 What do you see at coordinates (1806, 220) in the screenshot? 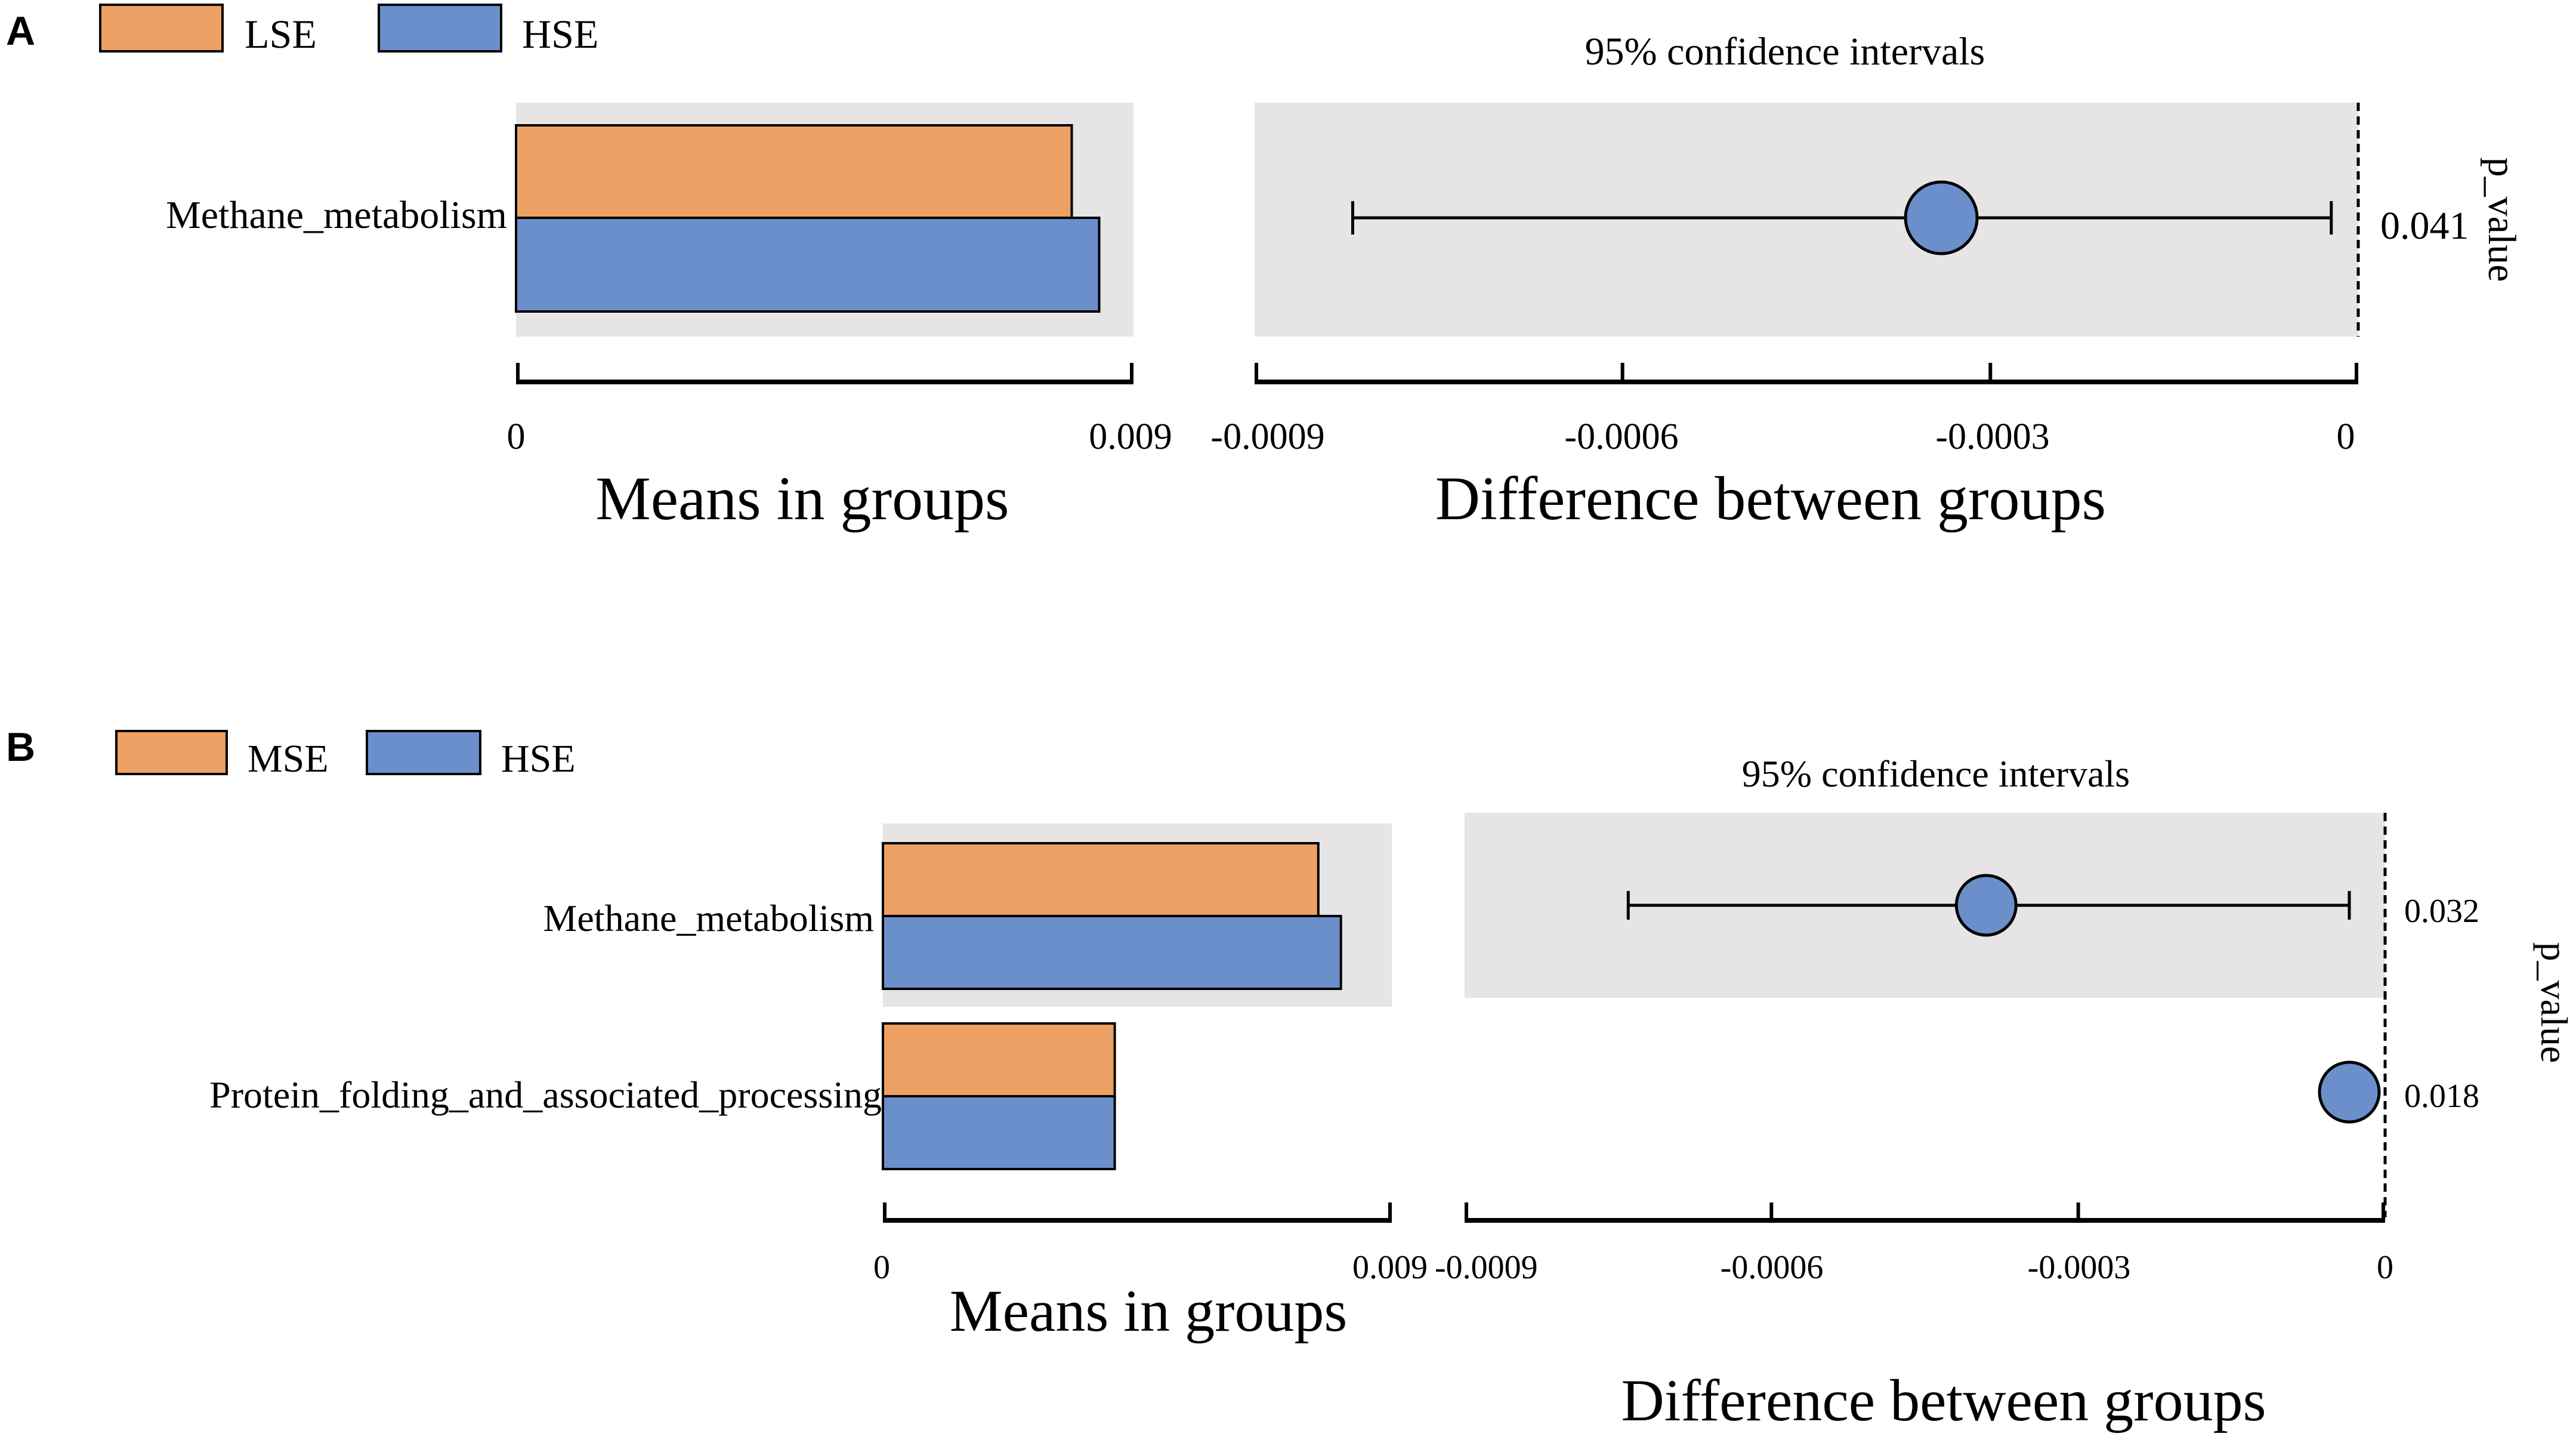
I see `ci-panel-bg` at bounding box center [1806, 220].